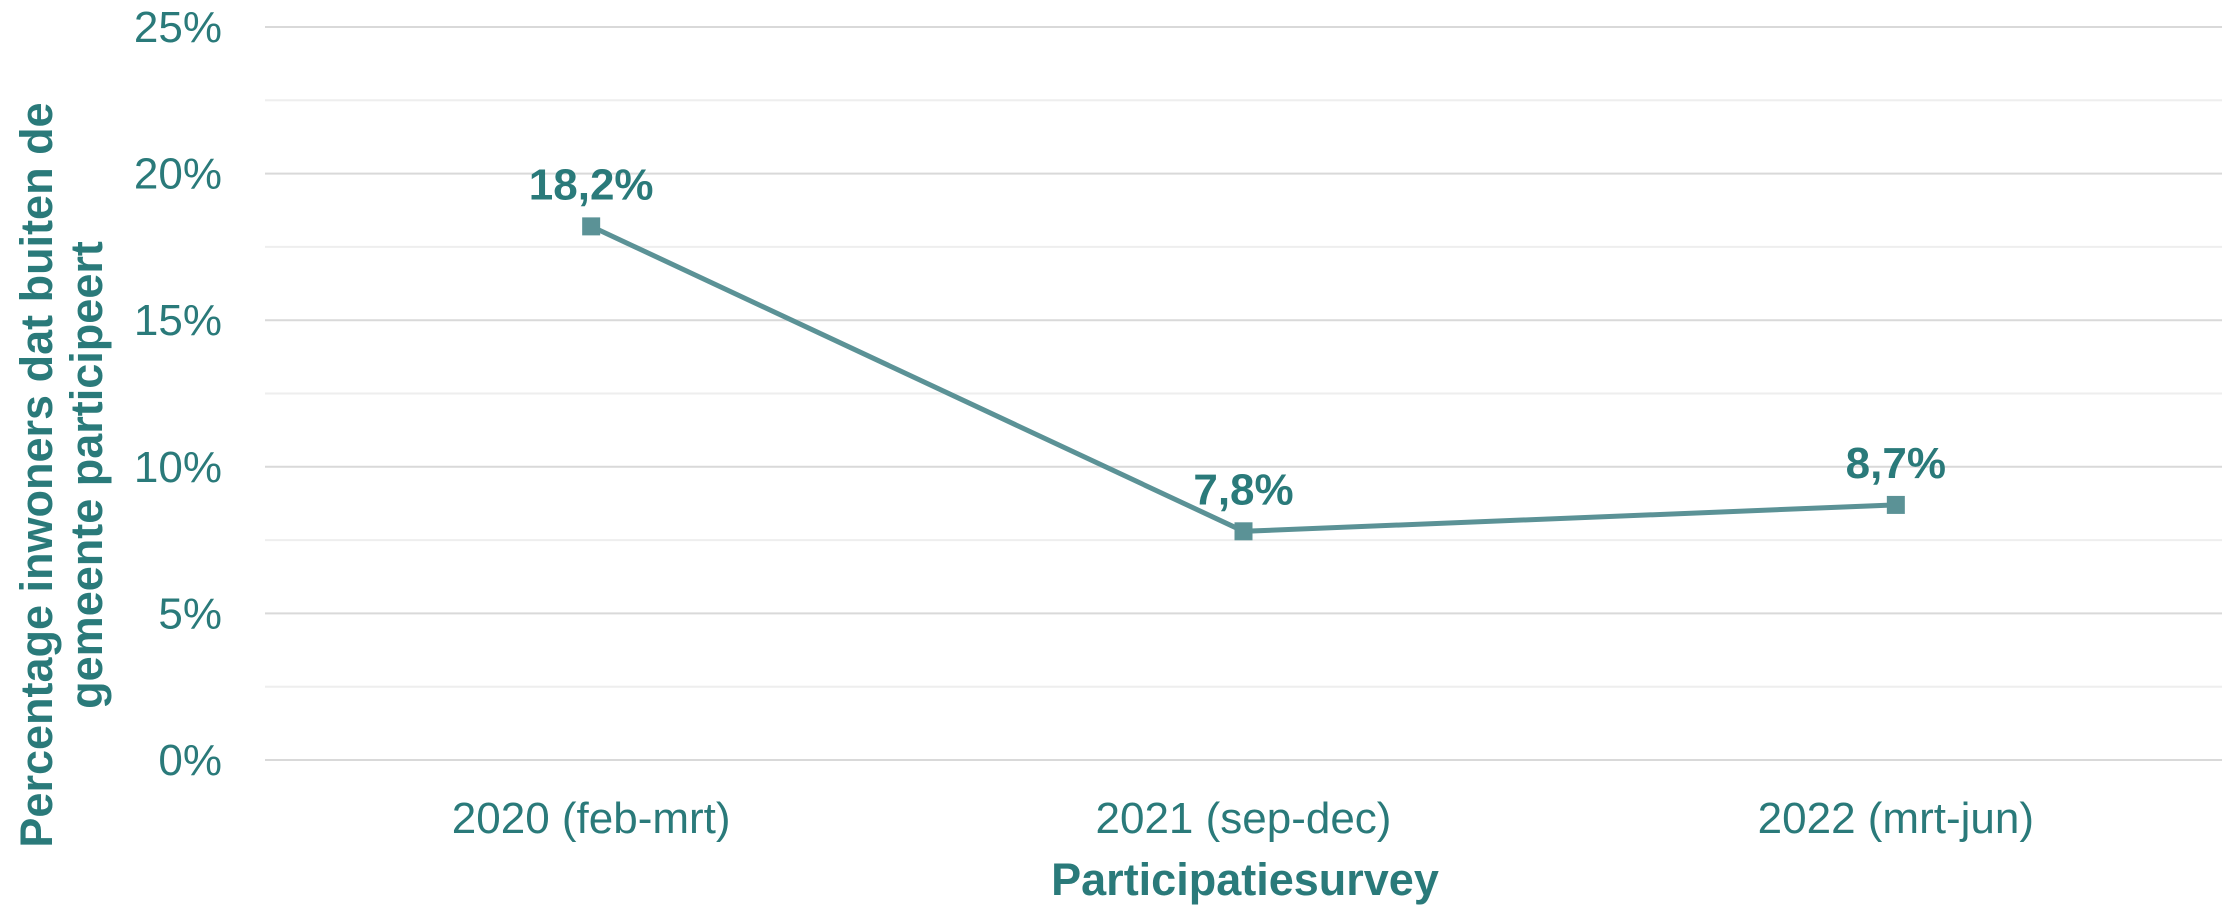 Image resolution: width=2229 pixels, height=905 pixels. Describe the element at coordinates (591, 184) in the screenshot. I see `data-label: 18,2%` at that location.